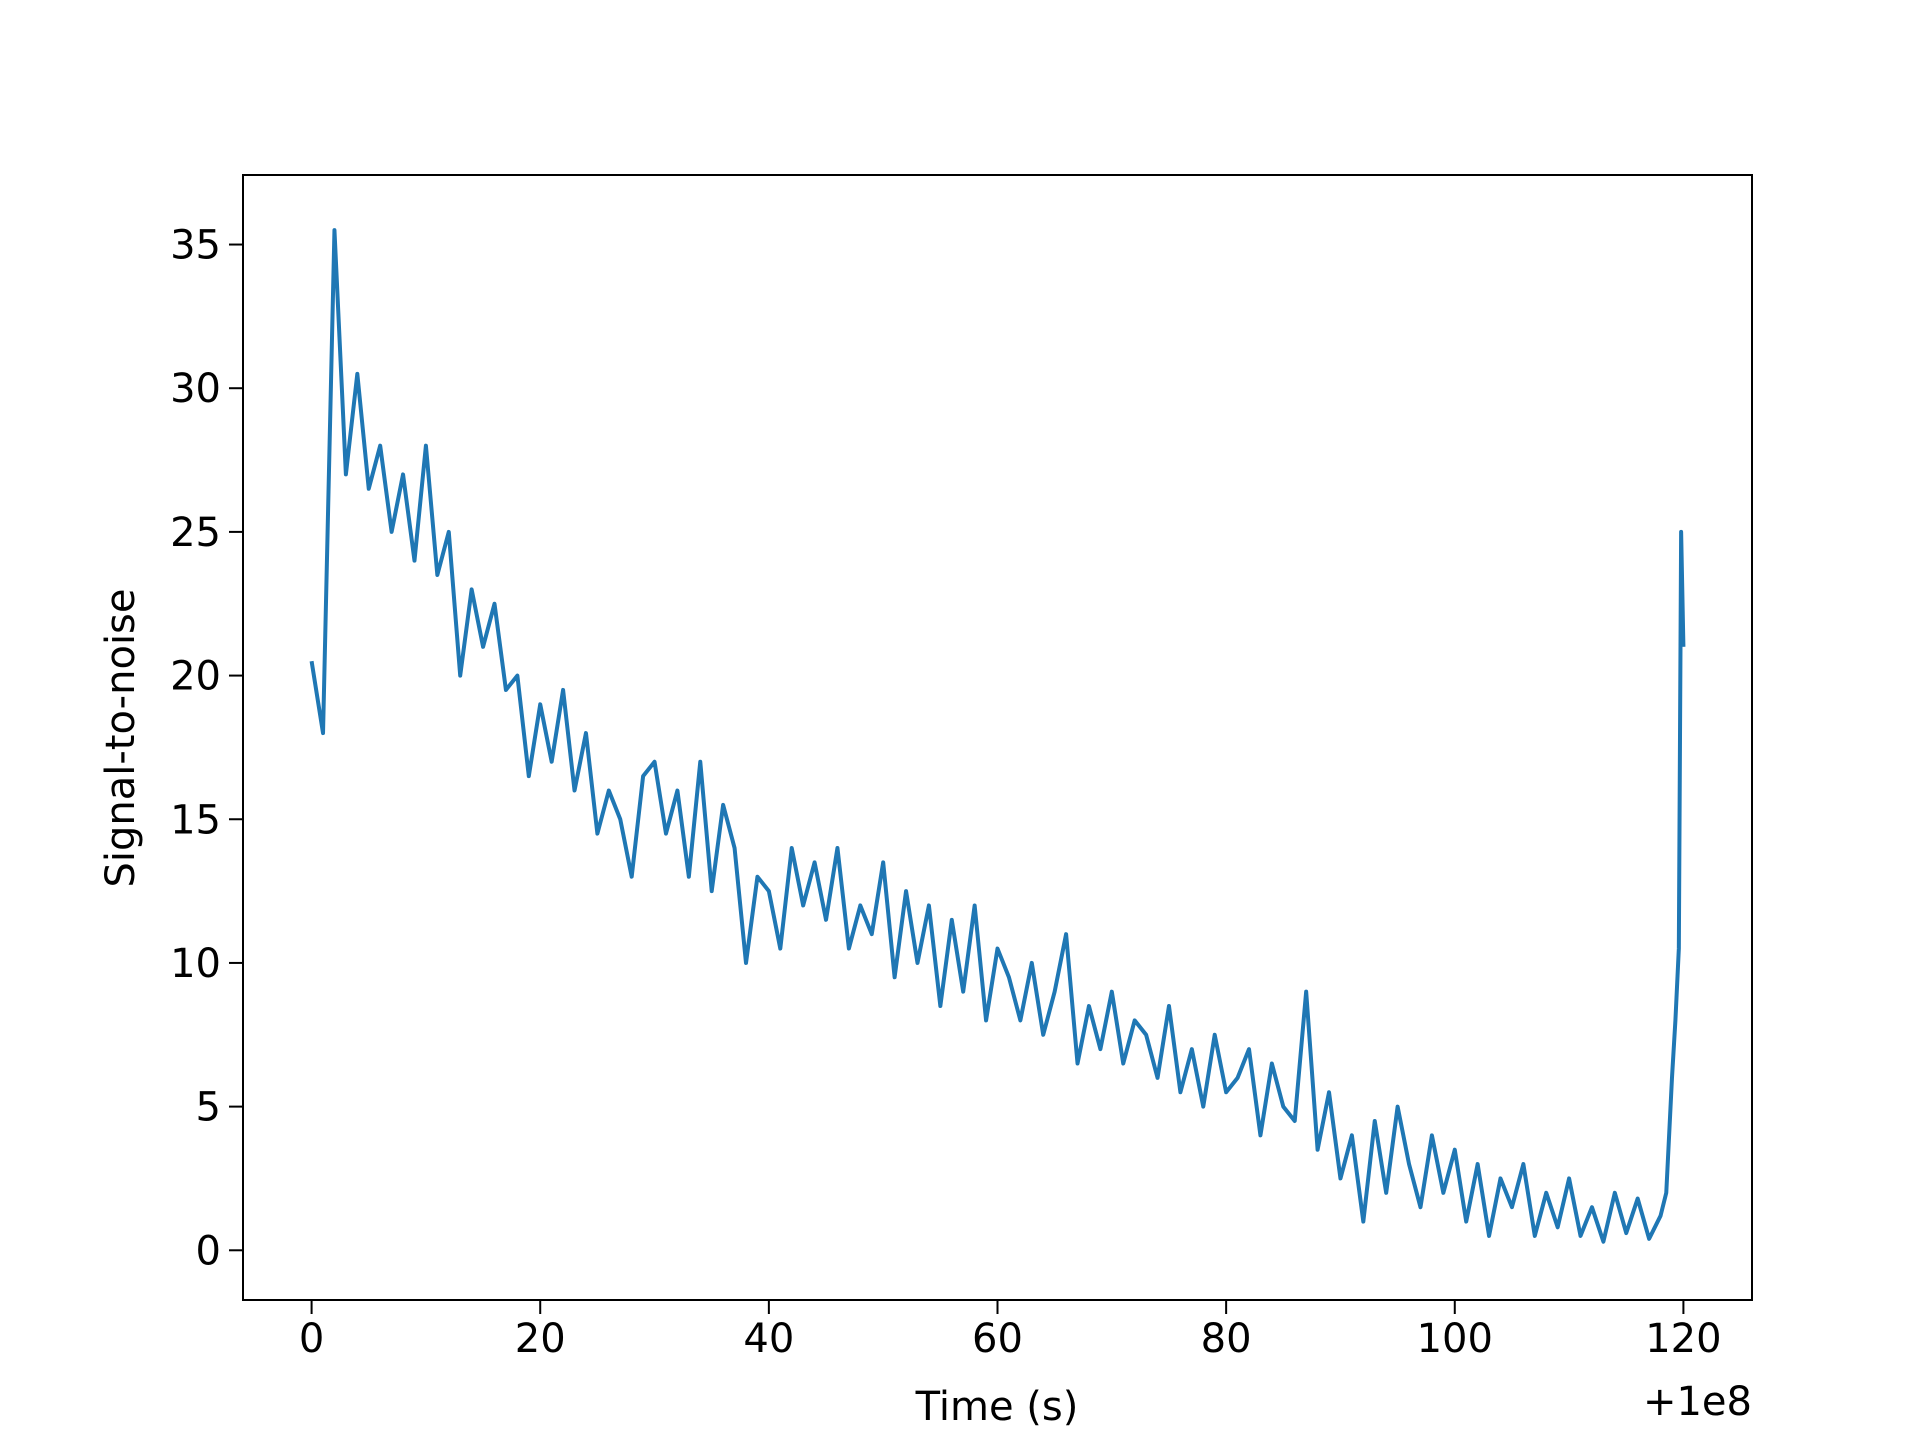  Describe the element at coordinates (1697, 1402) in the screenshot. I see `x-offset-label: +1e8` at that location.